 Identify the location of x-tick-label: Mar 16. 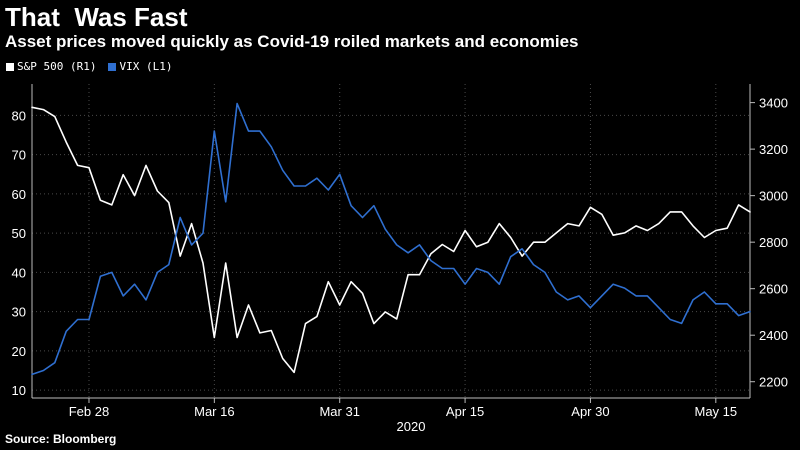
(214, 411).